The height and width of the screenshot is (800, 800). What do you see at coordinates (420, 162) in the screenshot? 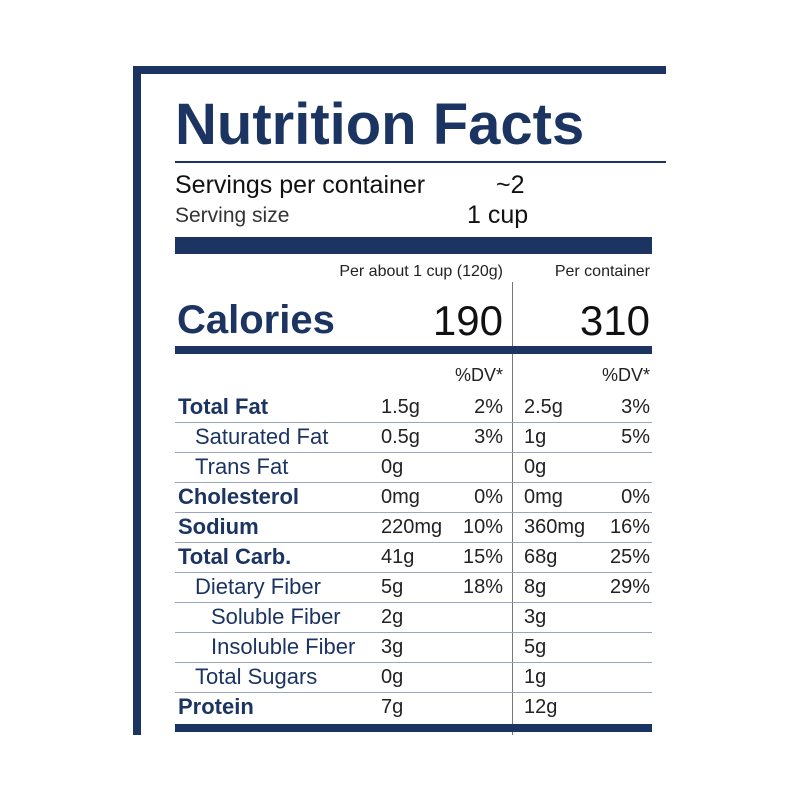
I see `rule` at bounding box center [420, 162].